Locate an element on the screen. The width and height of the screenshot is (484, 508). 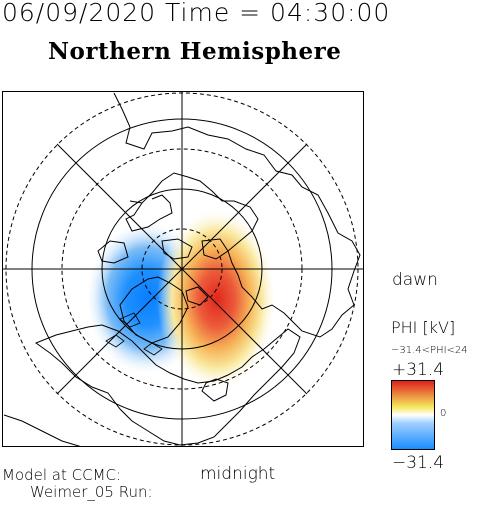
colorbar-zero-label: 0 is located at coordinates (443, 413).